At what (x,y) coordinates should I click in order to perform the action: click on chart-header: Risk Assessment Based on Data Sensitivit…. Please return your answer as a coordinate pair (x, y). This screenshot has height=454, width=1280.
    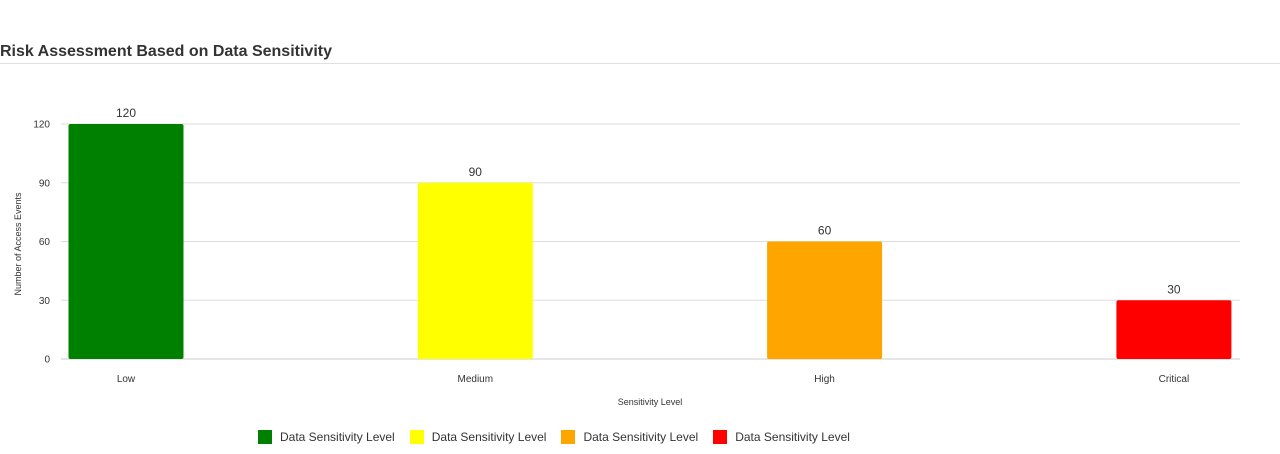
    Looking at the image, I should click on (640, 32).